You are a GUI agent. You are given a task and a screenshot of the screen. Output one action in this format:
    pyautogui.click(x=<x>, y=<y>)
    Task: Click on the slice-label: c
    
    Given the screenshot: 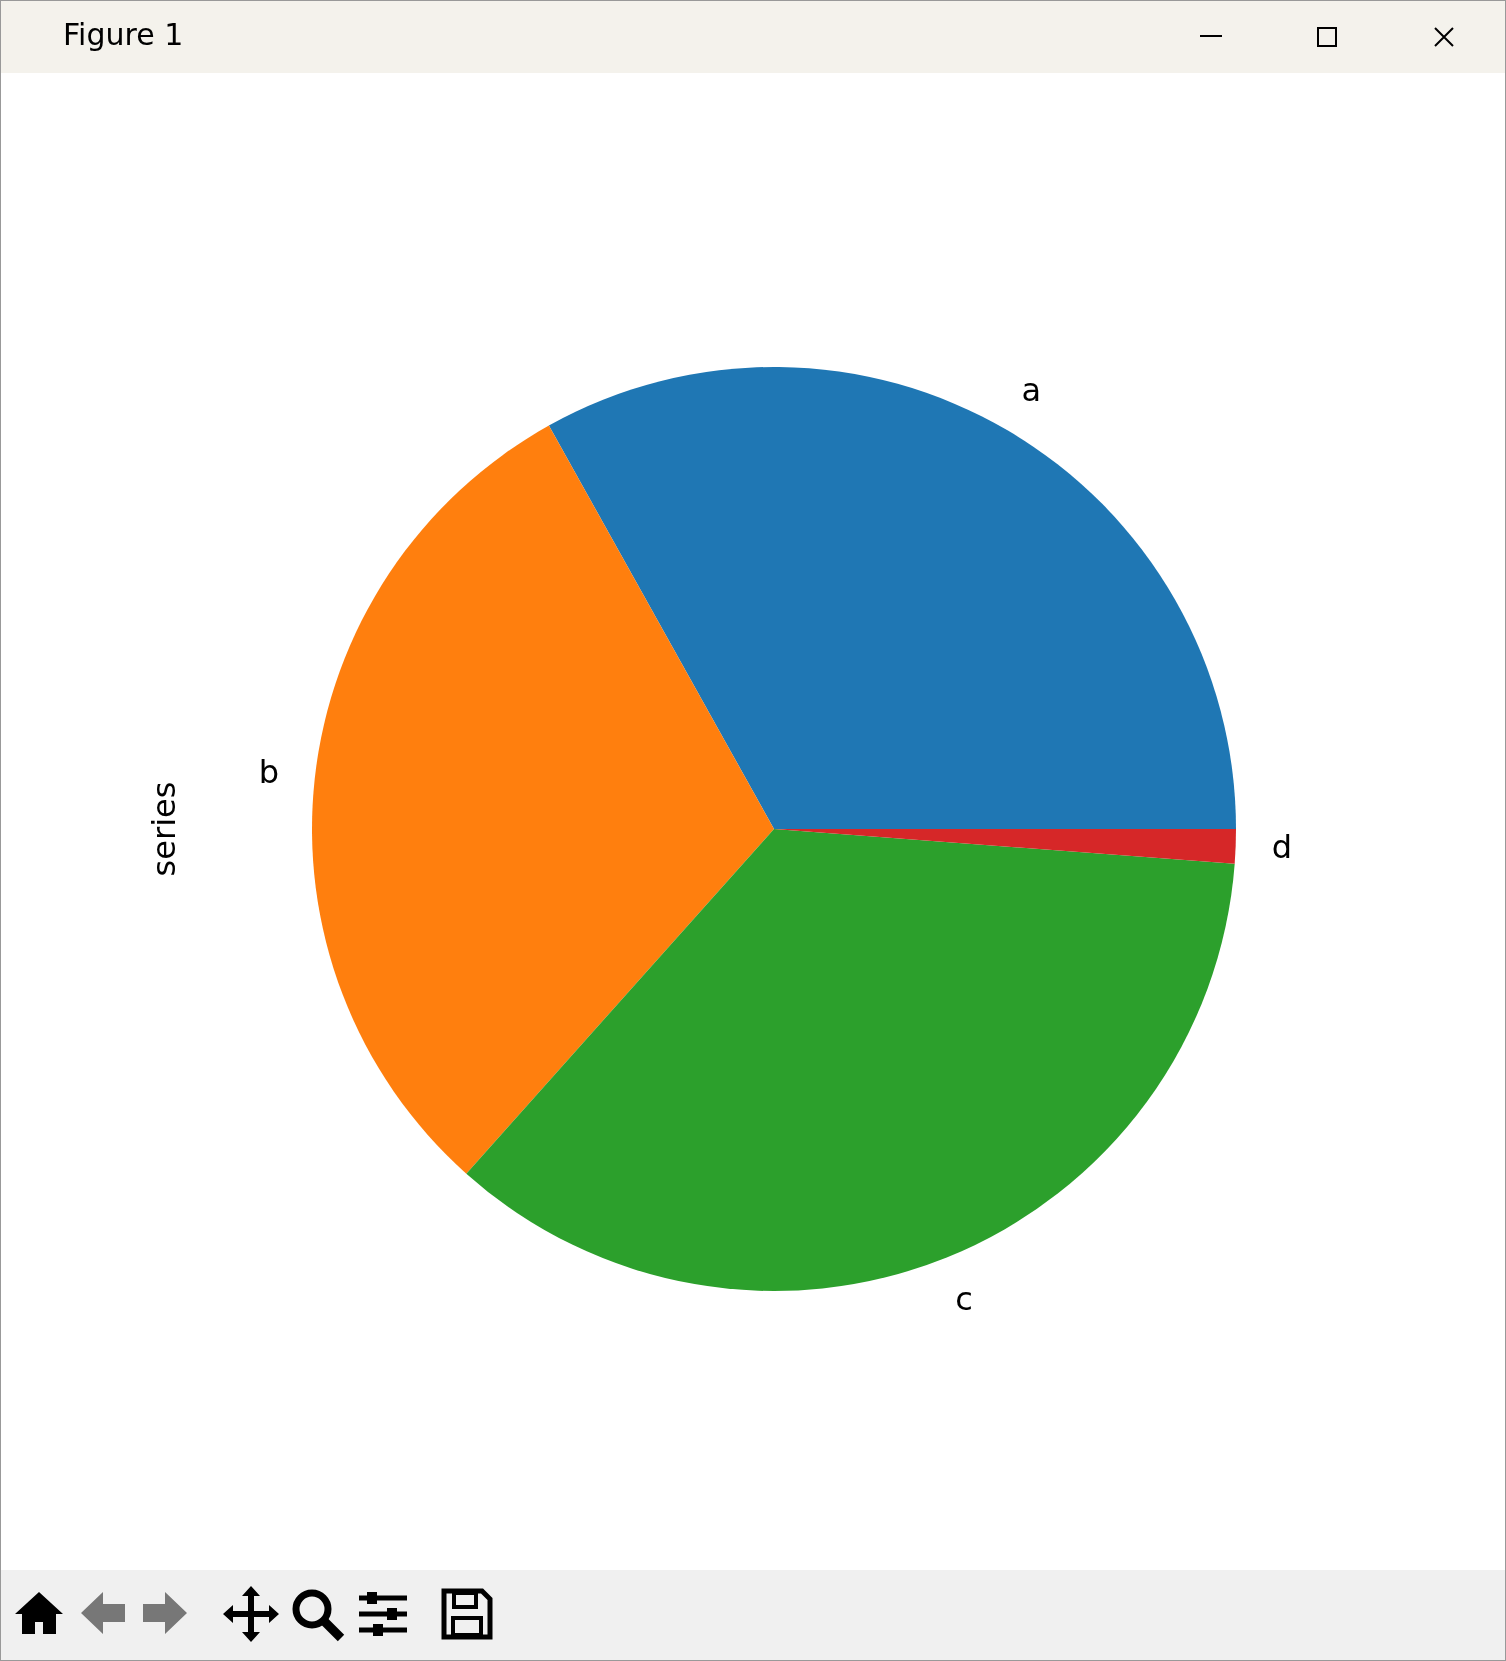 What is the action you would take?
    pyautogui.click(x=964, y=1299)
    